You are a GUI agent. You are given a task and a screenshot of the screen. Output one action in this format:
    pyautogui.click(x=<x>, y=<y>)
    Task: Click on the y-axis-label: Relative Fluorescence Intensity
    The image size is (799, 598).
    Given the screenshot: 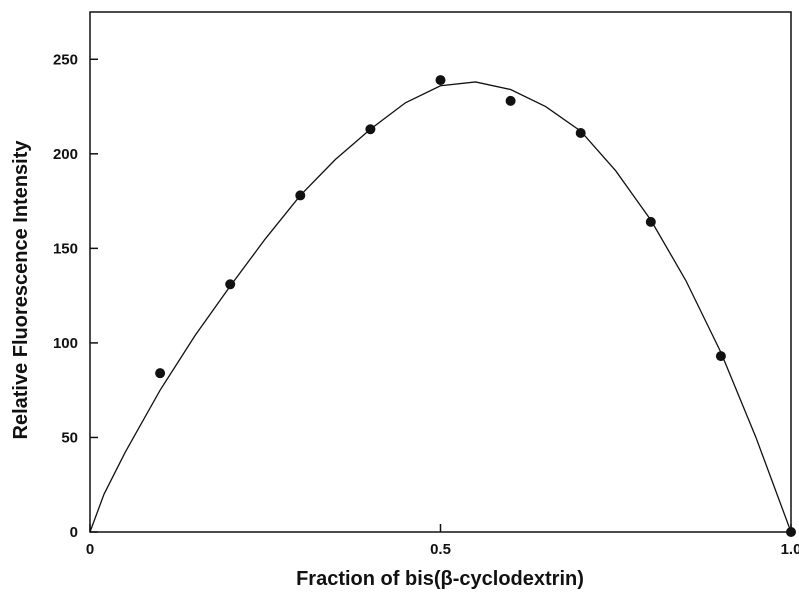 What is the action you would take?
    pyautogui.click(x=21, y=290)
    